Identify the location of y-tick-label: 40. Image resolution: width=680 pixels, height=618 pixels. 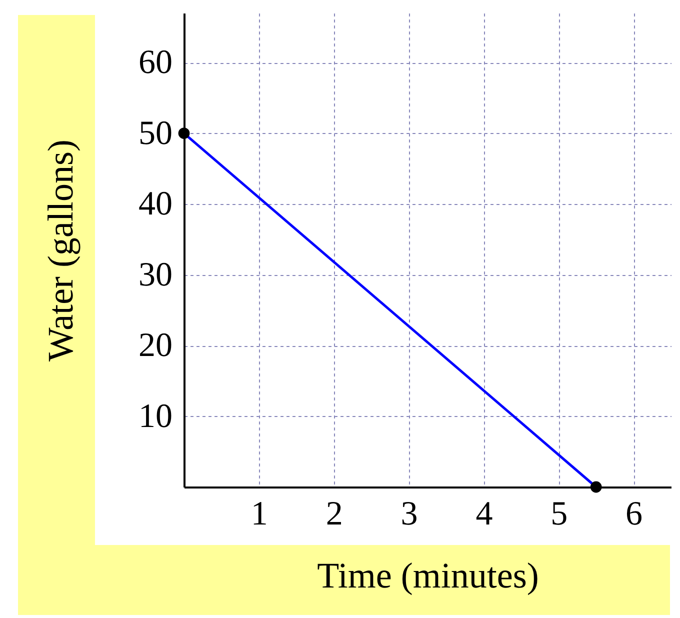
(155, 204).